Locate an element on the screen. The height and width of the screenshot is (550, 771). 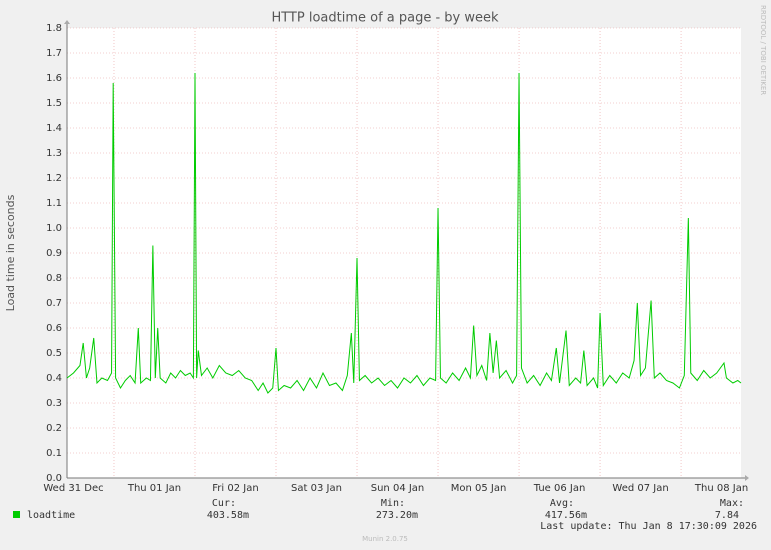
side-text: RRDTOOL / TOBI OETIKER is located at coordinates (763, 50).